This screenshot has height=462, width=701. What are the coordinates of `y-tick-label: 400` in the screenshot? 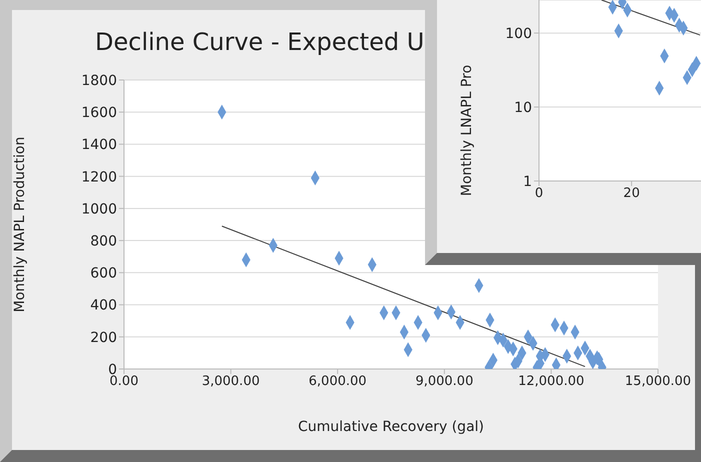 It's located at (103, 306).